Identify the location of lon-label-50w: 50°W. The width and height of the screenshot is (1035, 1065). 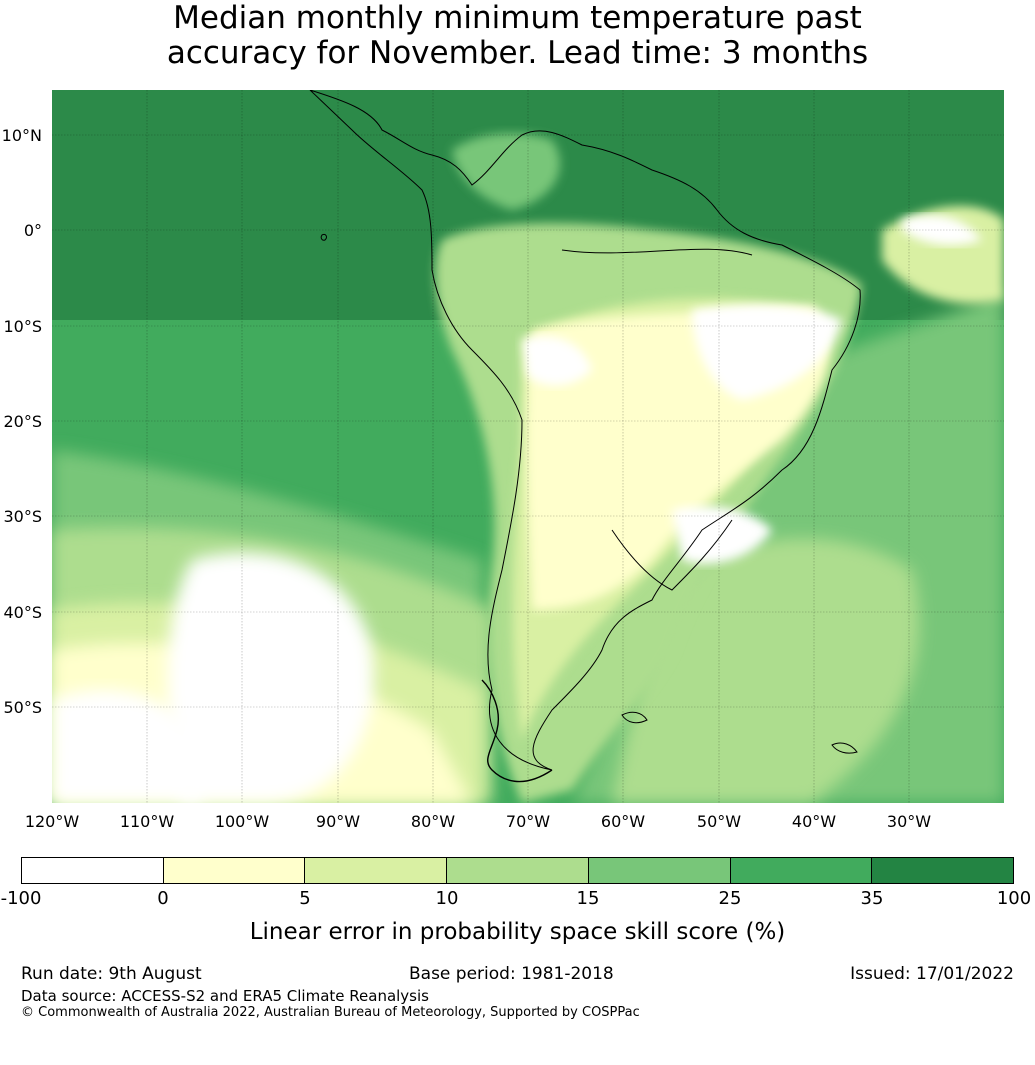
(719, 821).